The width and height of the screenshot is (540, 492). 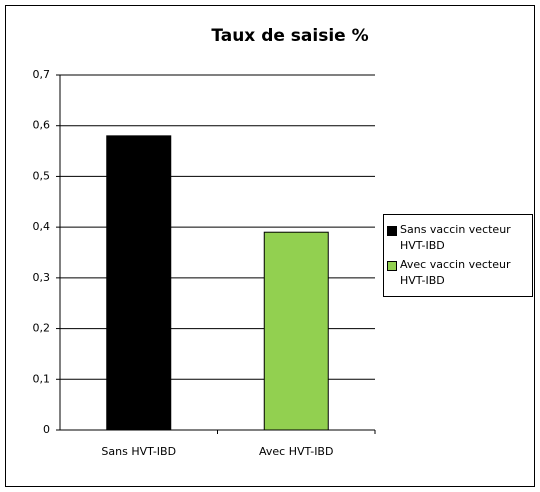 I want to click on y-tick-label: 0,5, so click(x=42, y=175).